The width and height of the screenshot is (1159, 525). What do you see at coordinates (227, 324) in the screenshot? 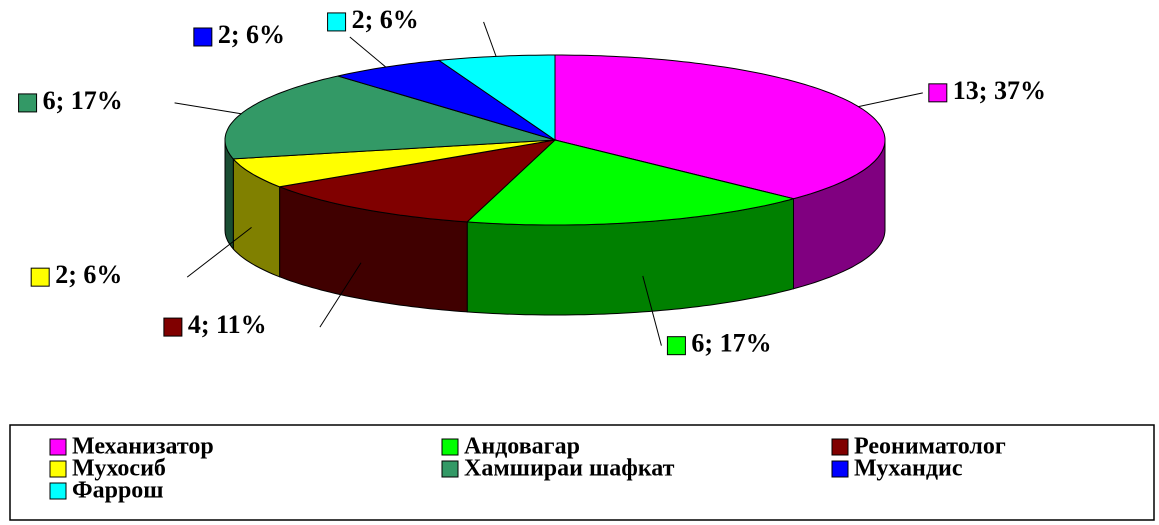
I see `data-label: 4; 11%` at bounding box center [227, 324].